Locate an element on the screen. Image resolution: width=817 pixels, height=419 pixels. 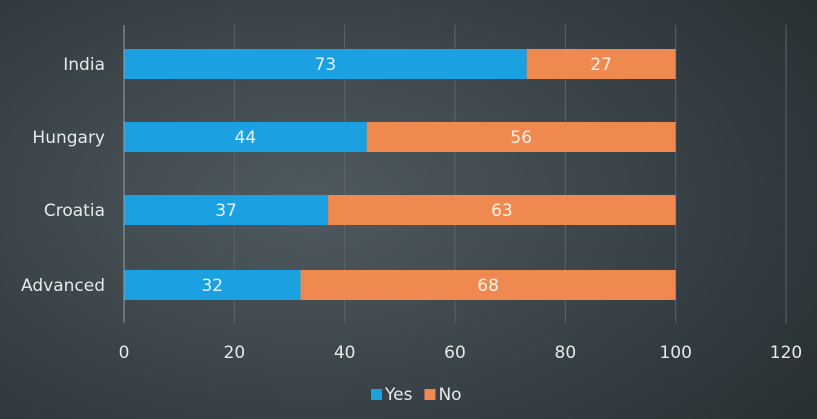
bar-no-hungary is located at coordinates (521, 137).